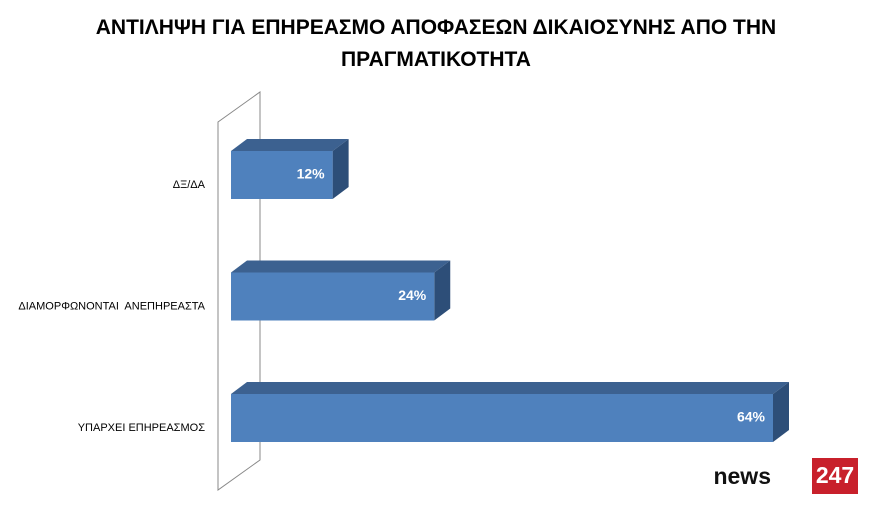  I want to click on logo-number: 247, so click(835, 475).